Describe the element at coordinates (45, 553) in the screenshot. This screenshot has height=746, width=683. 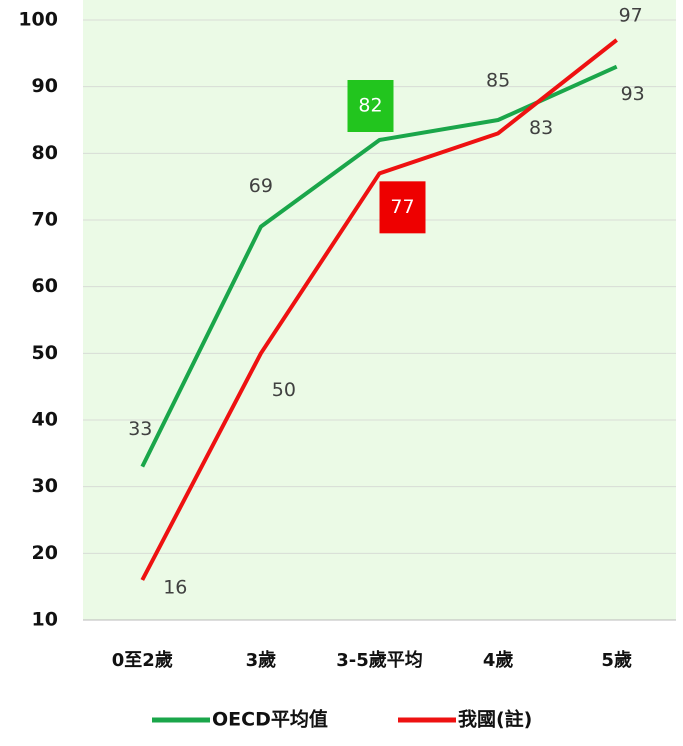
I see `y-tick-label: 20` at that location.